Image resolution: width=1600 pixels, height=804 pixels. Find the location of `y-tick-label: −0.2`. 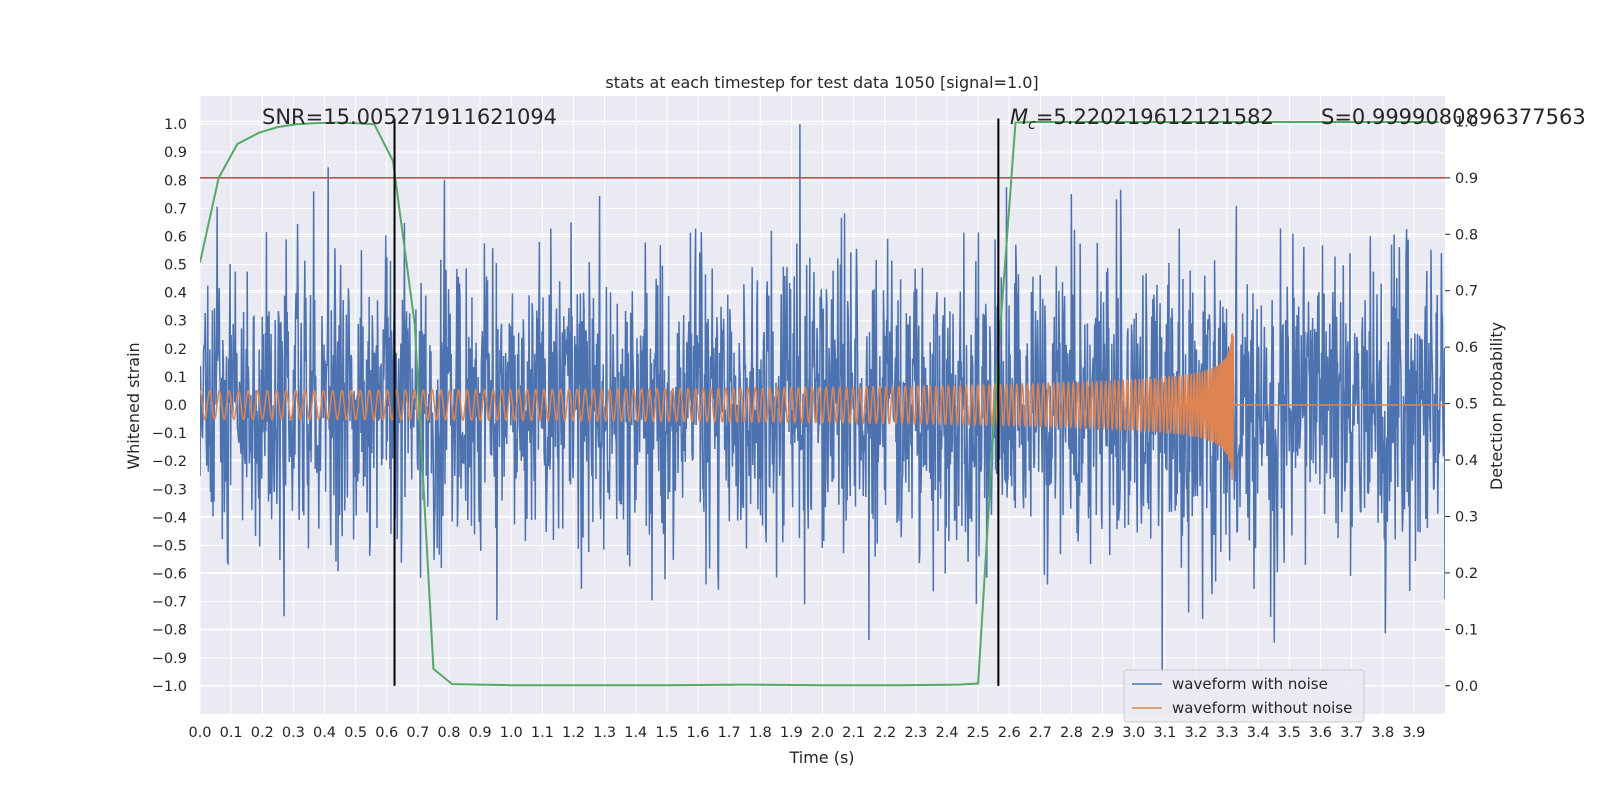

y-tick-label: −0.2 is located at coordinates (169, 462).